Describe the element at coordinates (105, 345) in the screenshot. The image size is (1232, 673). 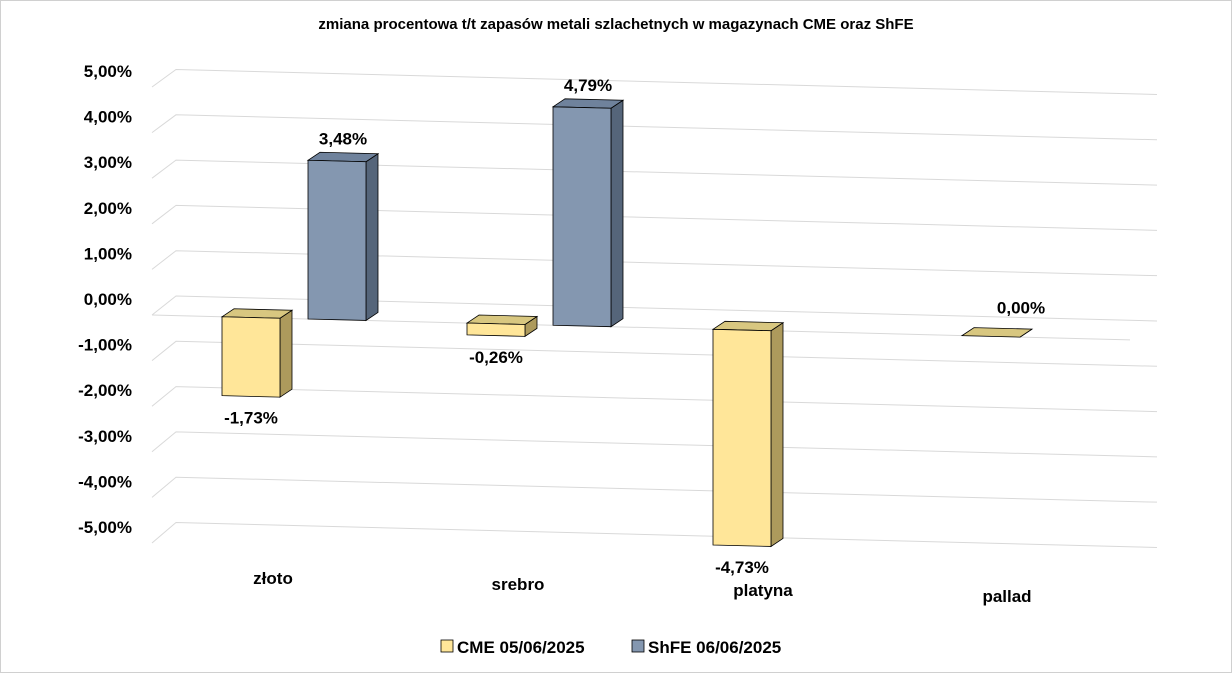
I see `y-tick-label: -1,00%` at that location.